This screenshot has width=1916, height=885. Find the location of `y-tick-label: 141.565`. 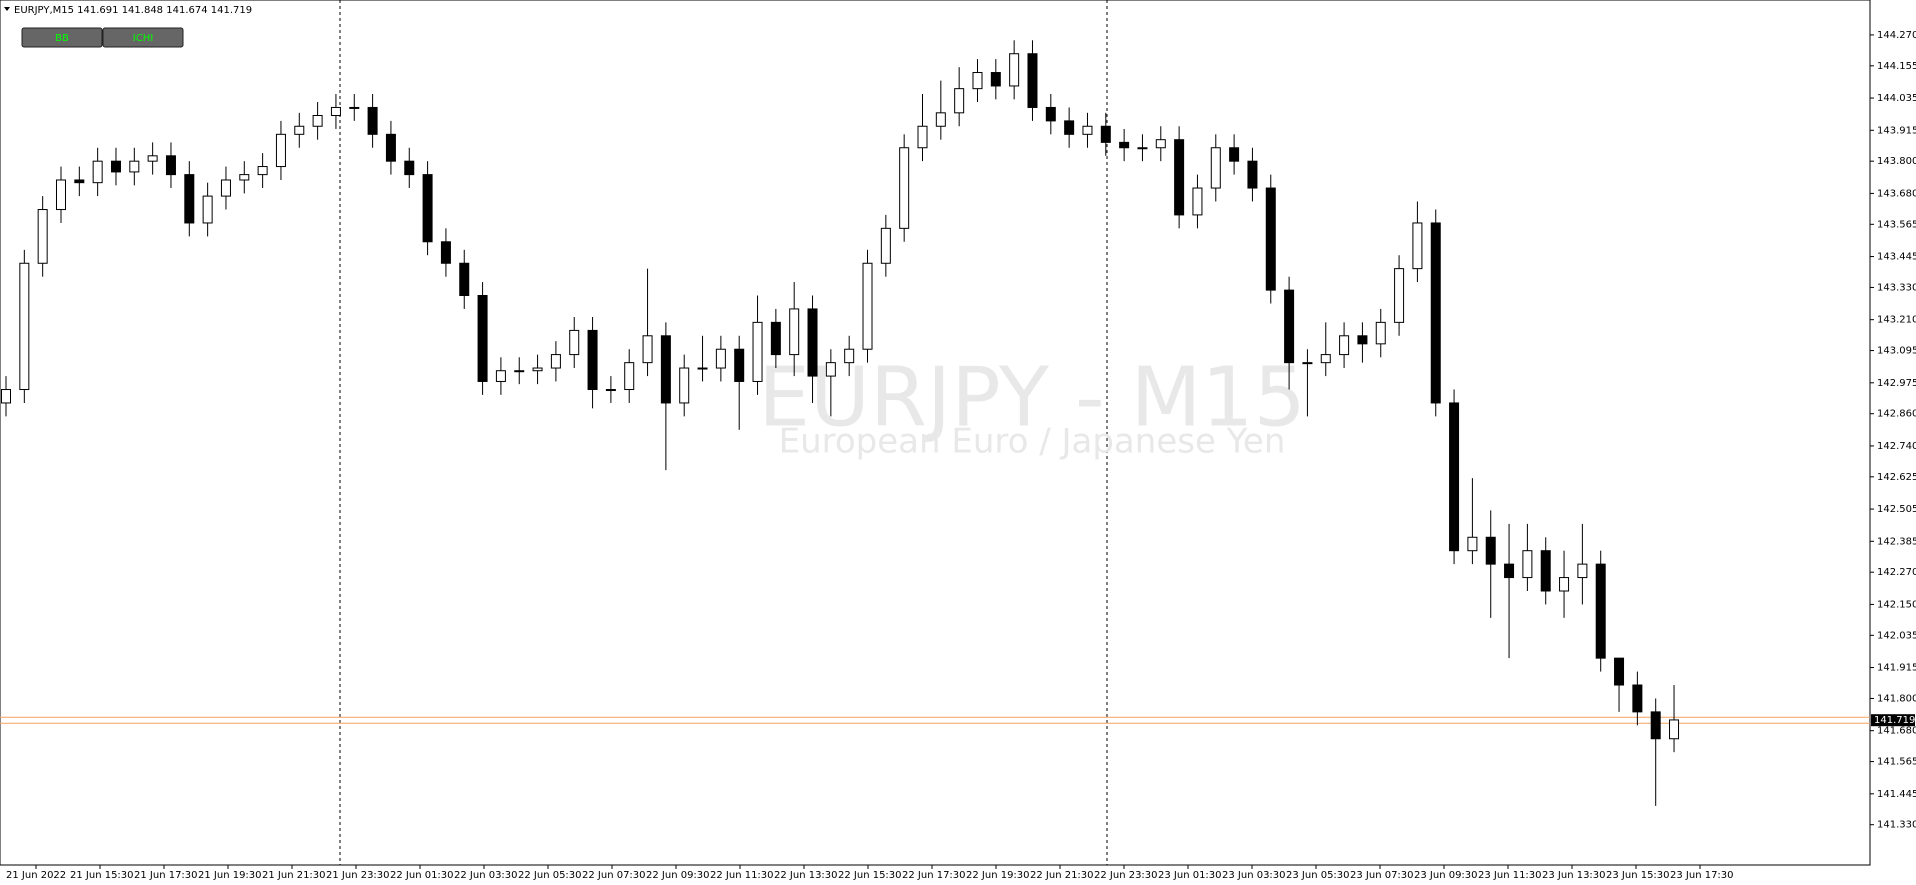

y-tick-label: 141.565 is located at coordinates (1896, 762).